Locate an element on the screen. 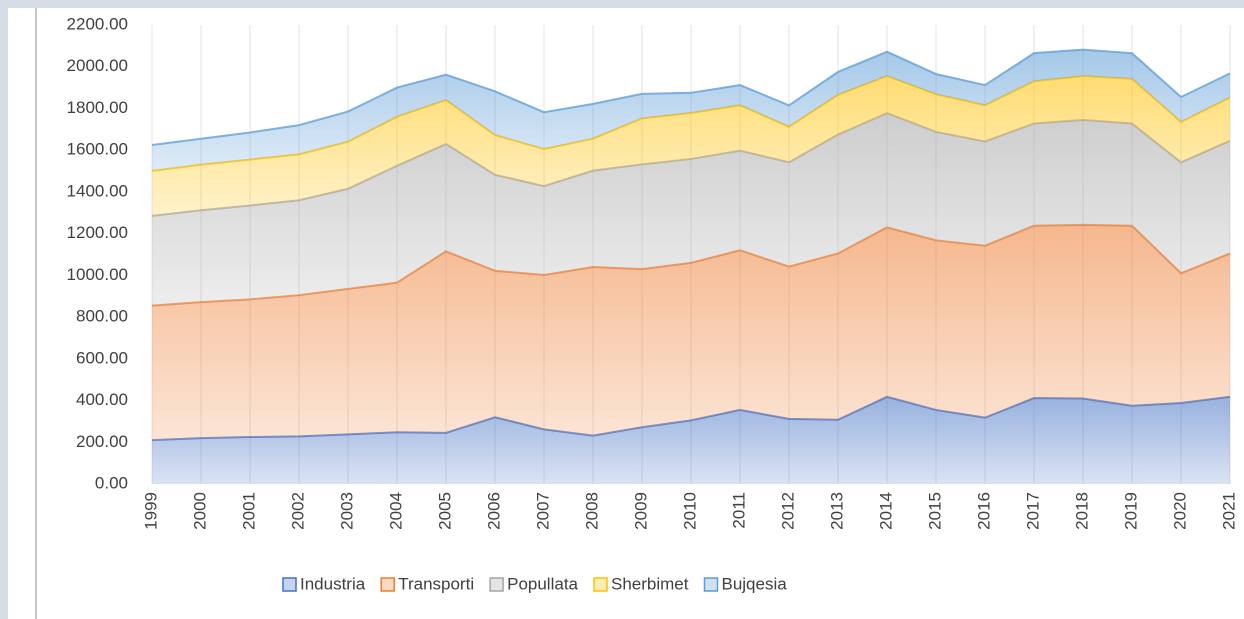 The height and width of the screenshot is (619, 1244). x-tick-label: 2000 is located at coordinates (199, 511).